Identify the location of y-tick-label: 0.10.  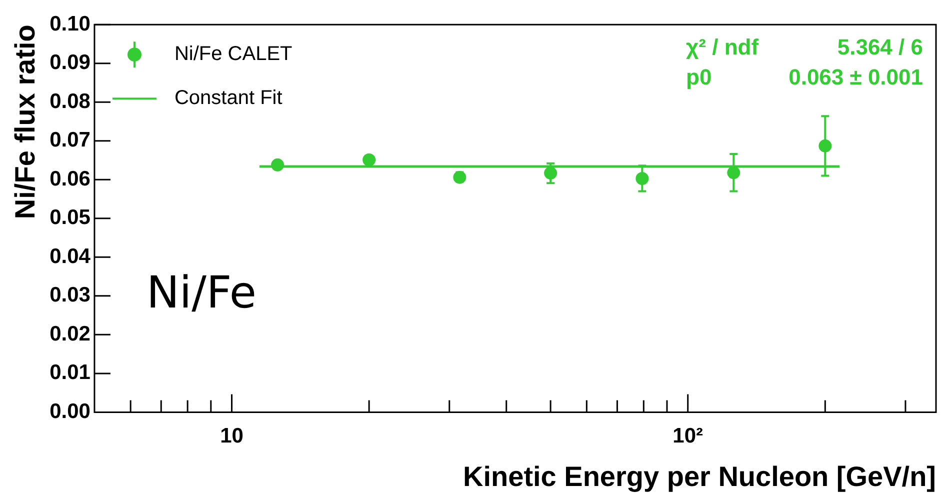
(70, 24).